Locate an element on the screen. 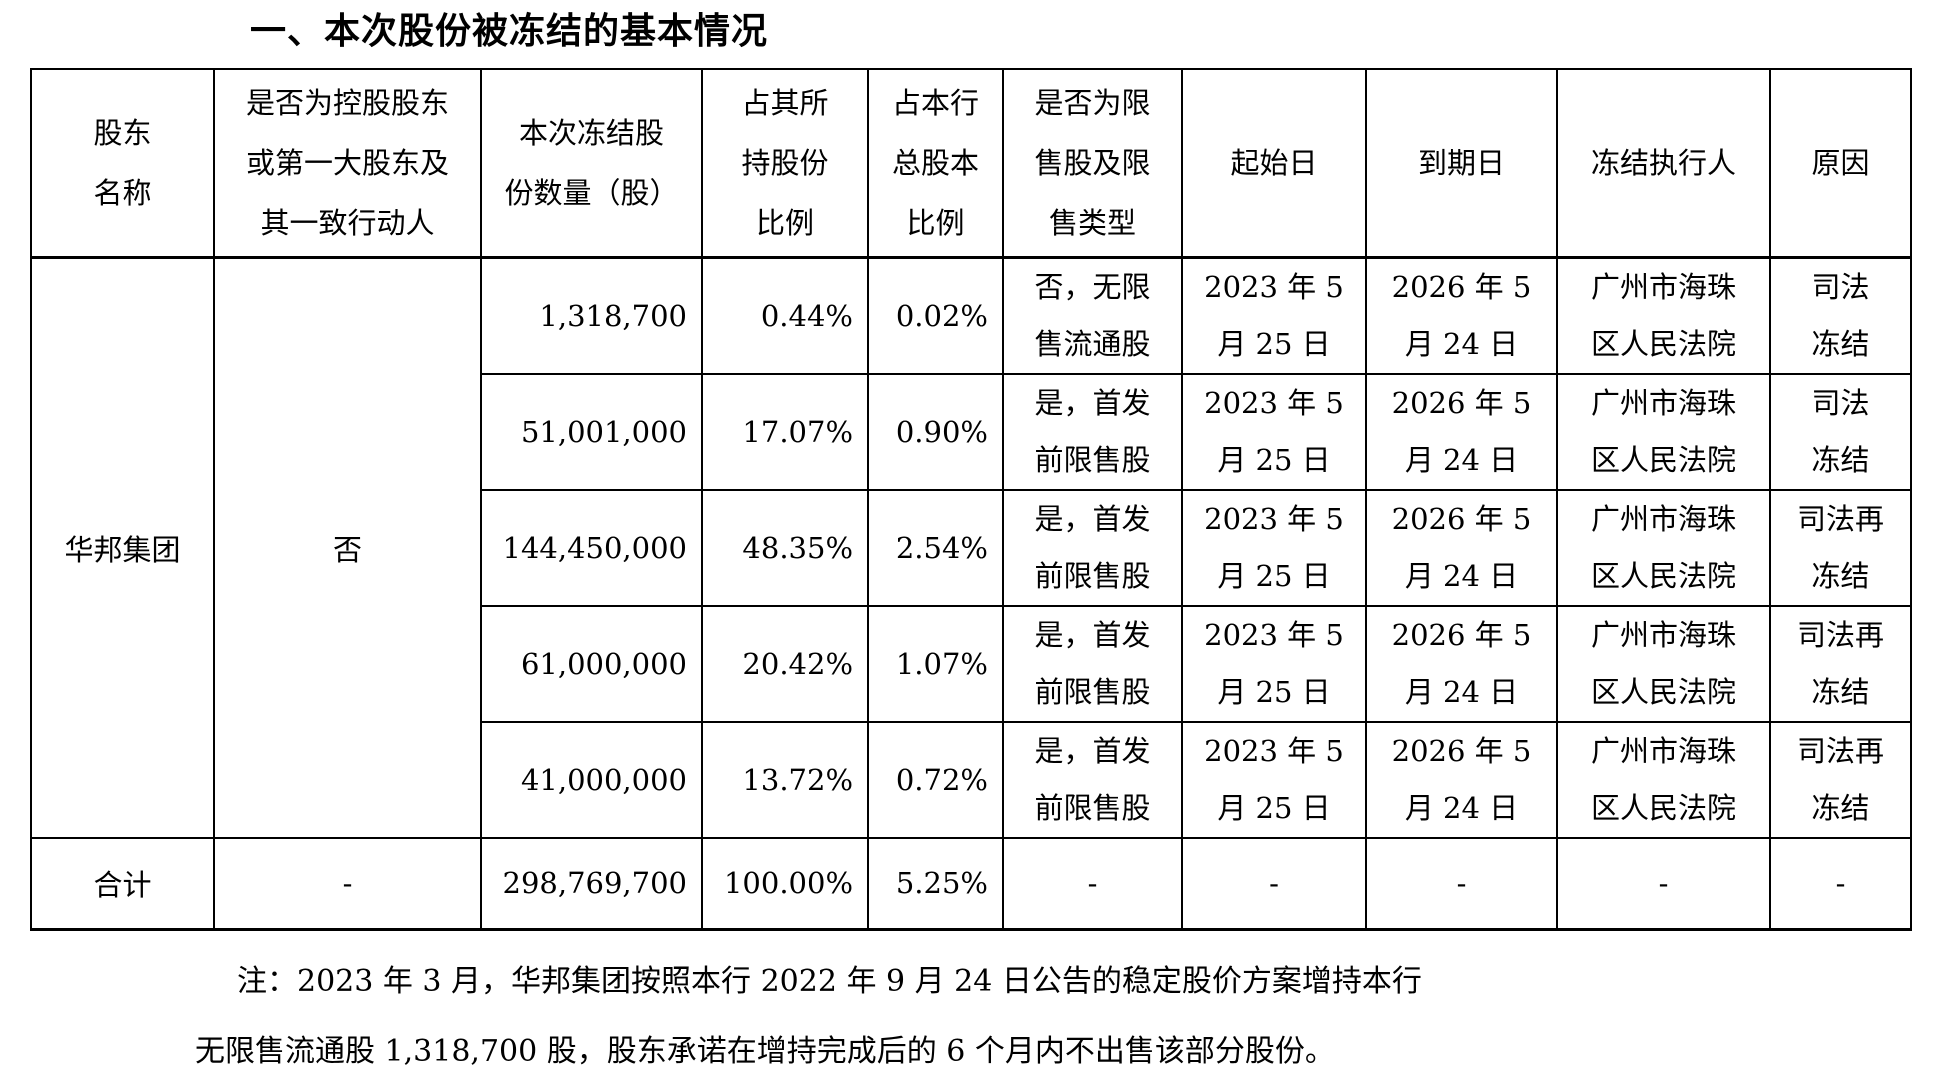  header-frozen-amount: 本次冻结股 份数量（股） is located at coordinates (591, 163).